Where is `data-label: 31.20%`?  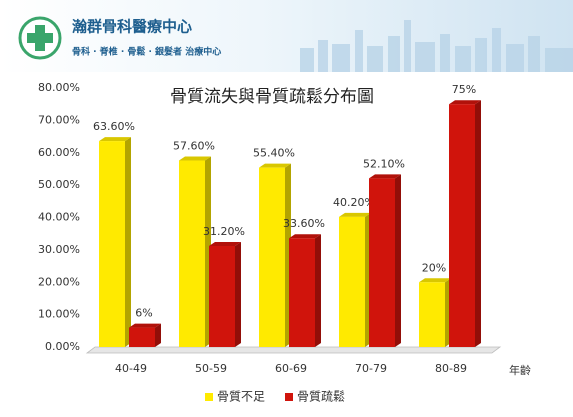 data-label: 31.20% is located at coordinates (224, 231).